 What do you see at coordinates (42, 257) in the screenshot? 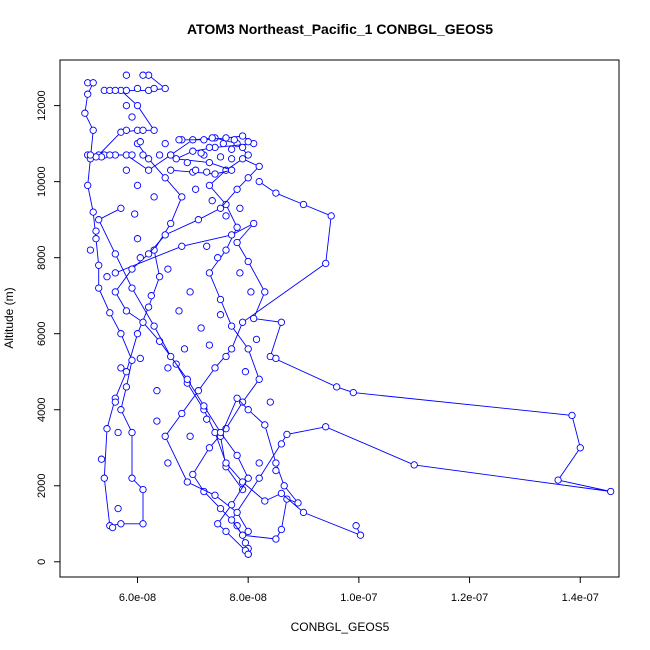
I see `y-tick-label: 8000` at bounding box center [42, 257].